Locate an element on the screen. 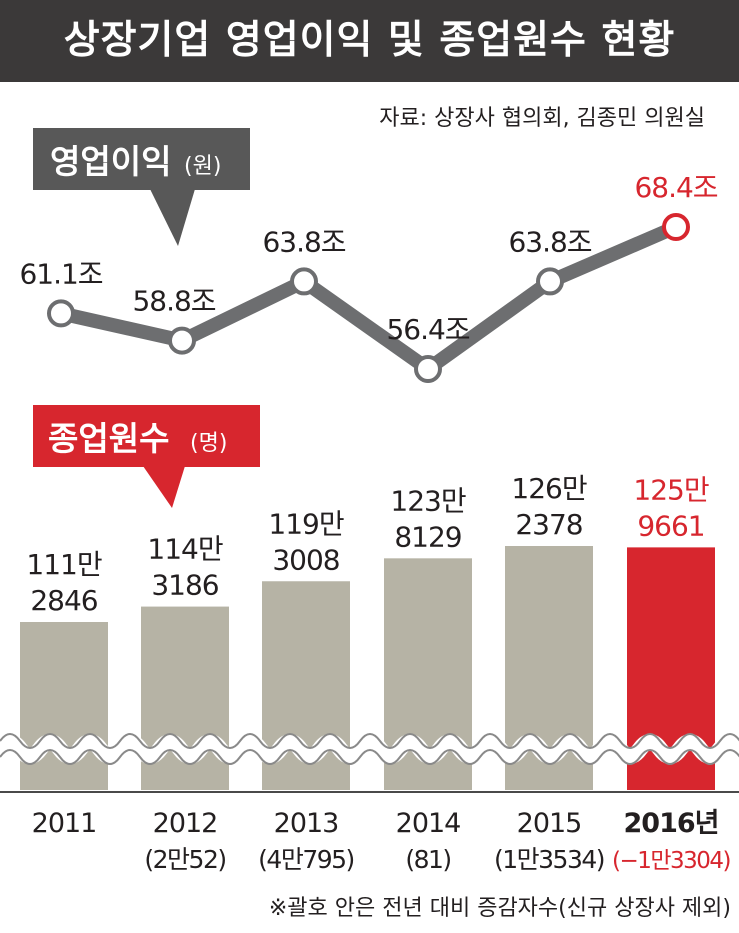 The height and width of the screenshot is (933, 739). bar-series-callout-pointer is located at coordinates (164, 487).